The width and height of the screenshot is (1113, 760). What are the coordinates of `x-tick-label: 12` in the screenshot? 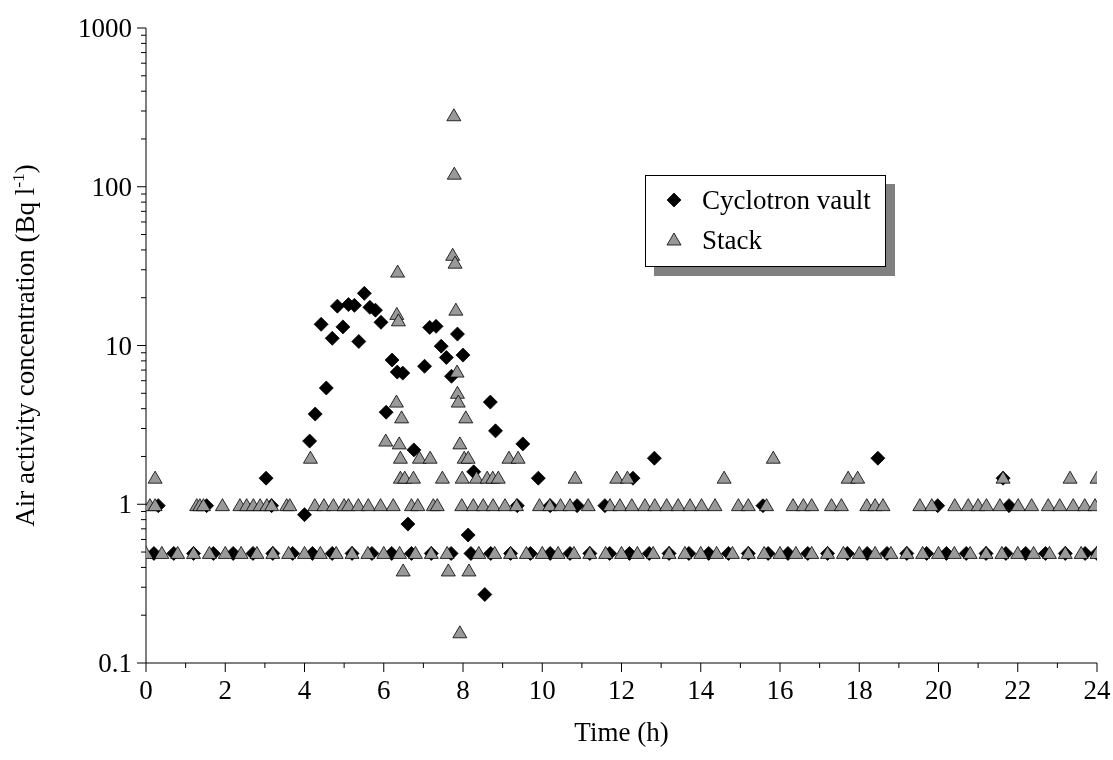 It's located at (621, 690).